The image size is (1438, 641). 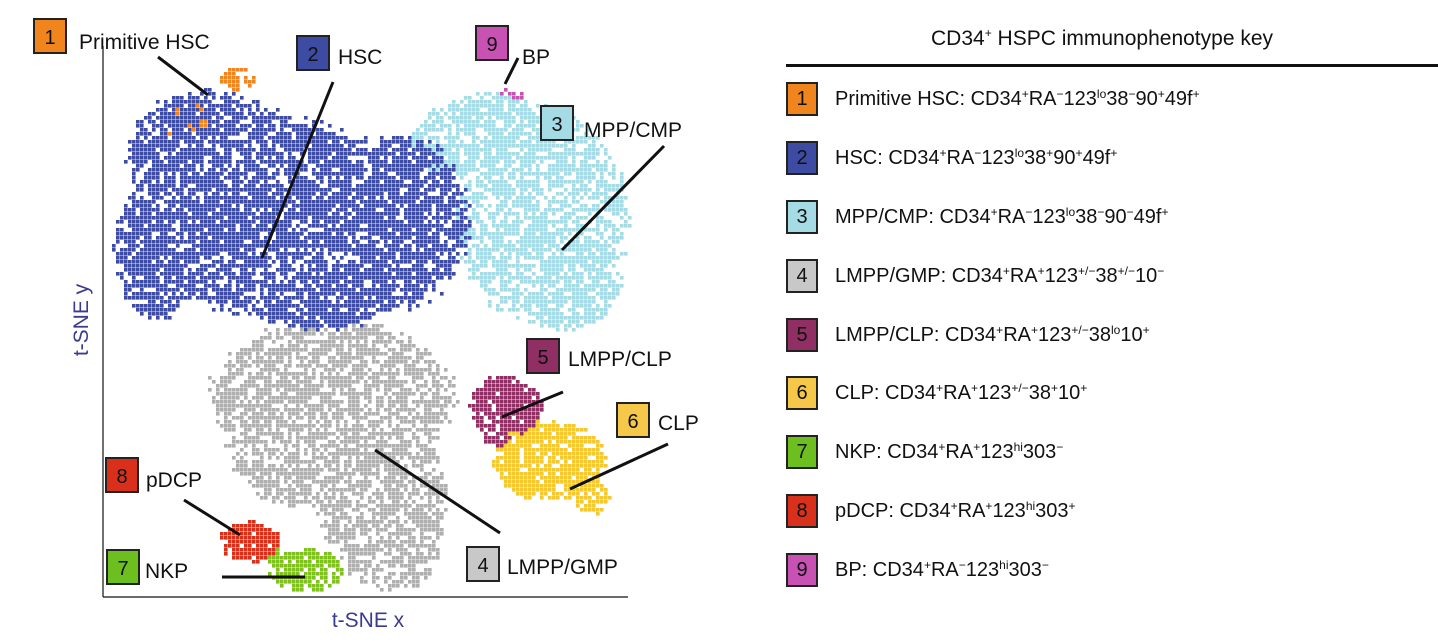 I want to click on annotation-label: Primitive HSC, so click(x=144, y=42).